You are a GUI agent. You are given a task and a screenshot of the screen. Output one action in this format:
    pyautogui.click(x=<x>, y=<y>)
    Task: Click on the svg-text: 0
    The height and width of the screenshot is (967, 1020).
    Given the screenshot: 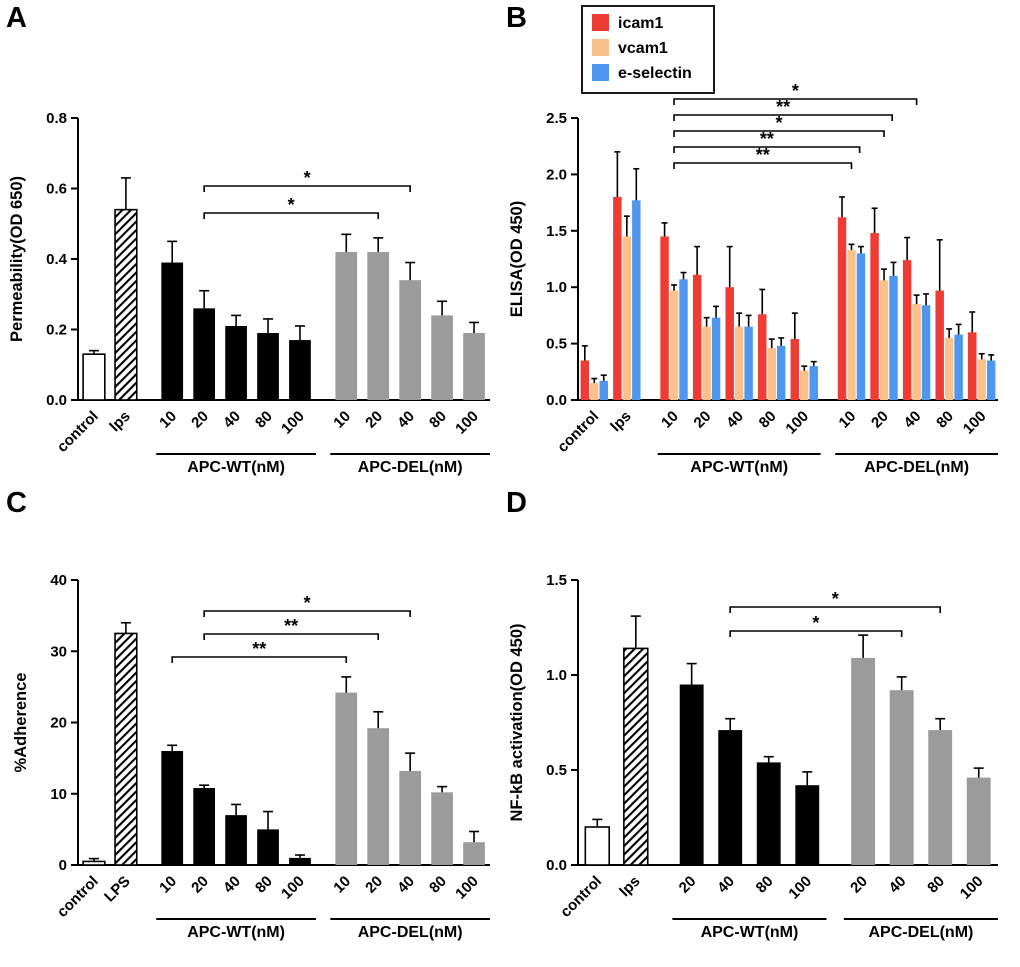 What is the action you would take?
    pyautogui.click(x=63, y=865)
    